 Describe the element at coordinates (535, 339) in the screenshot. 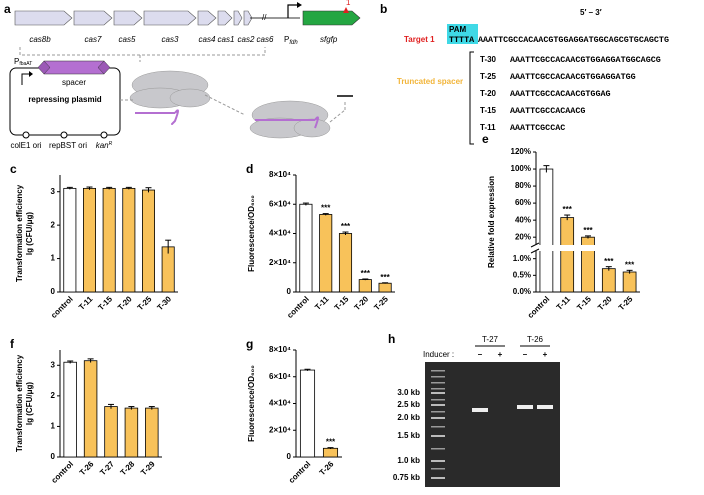

I see `sample-label: T-26` at that location.